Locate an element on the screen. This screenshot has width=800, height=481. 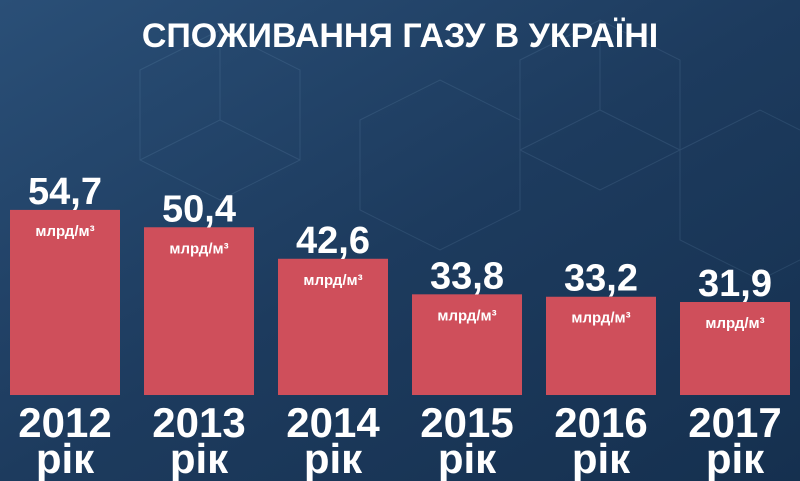
value-label: 42,6 is located at coordinates (333, 241).